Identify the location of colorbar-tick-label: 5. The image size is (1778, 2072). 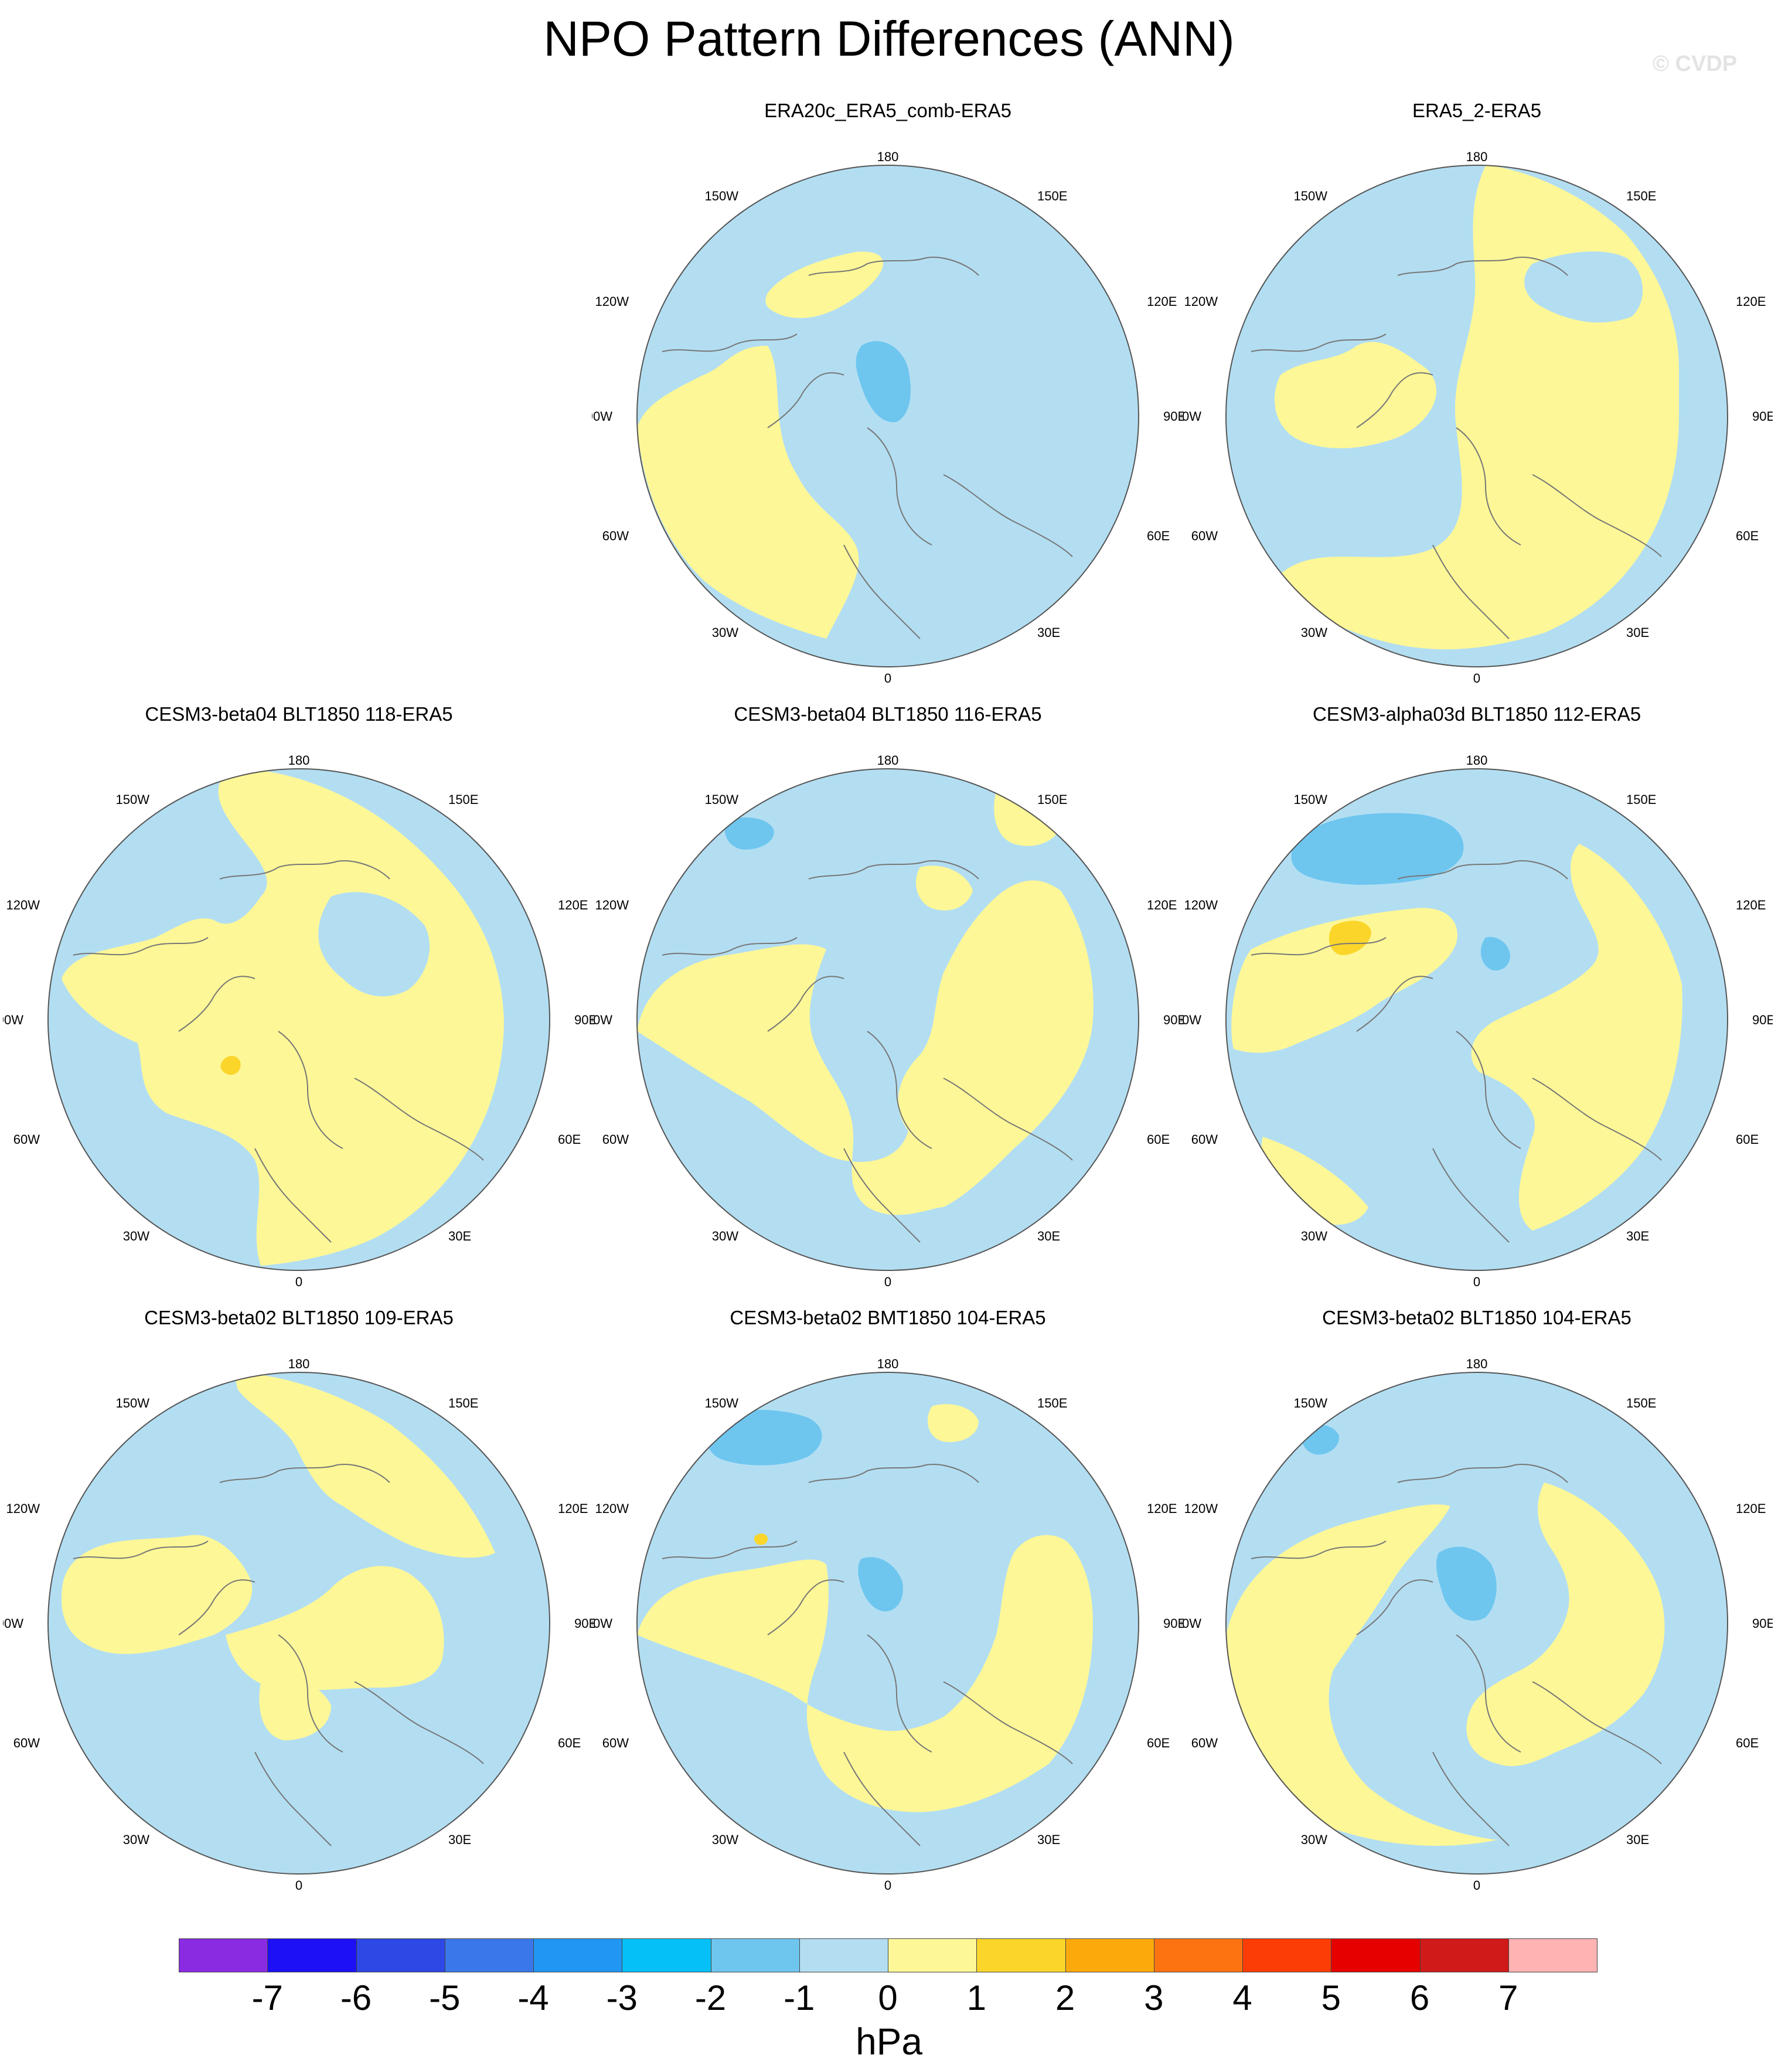
(1331, 1998).